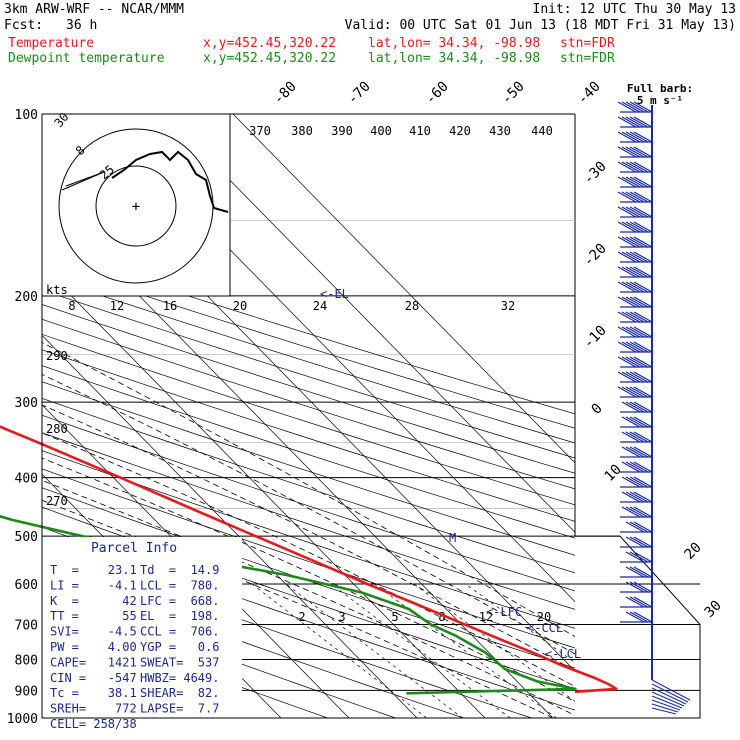 Image resolution: width=740 pixels, height=740 pixels. What do you see at coordinates (93, 570) in the screenshot?
I see `parcel-info-left: T = 23.1` at bounding box center [93, 570].